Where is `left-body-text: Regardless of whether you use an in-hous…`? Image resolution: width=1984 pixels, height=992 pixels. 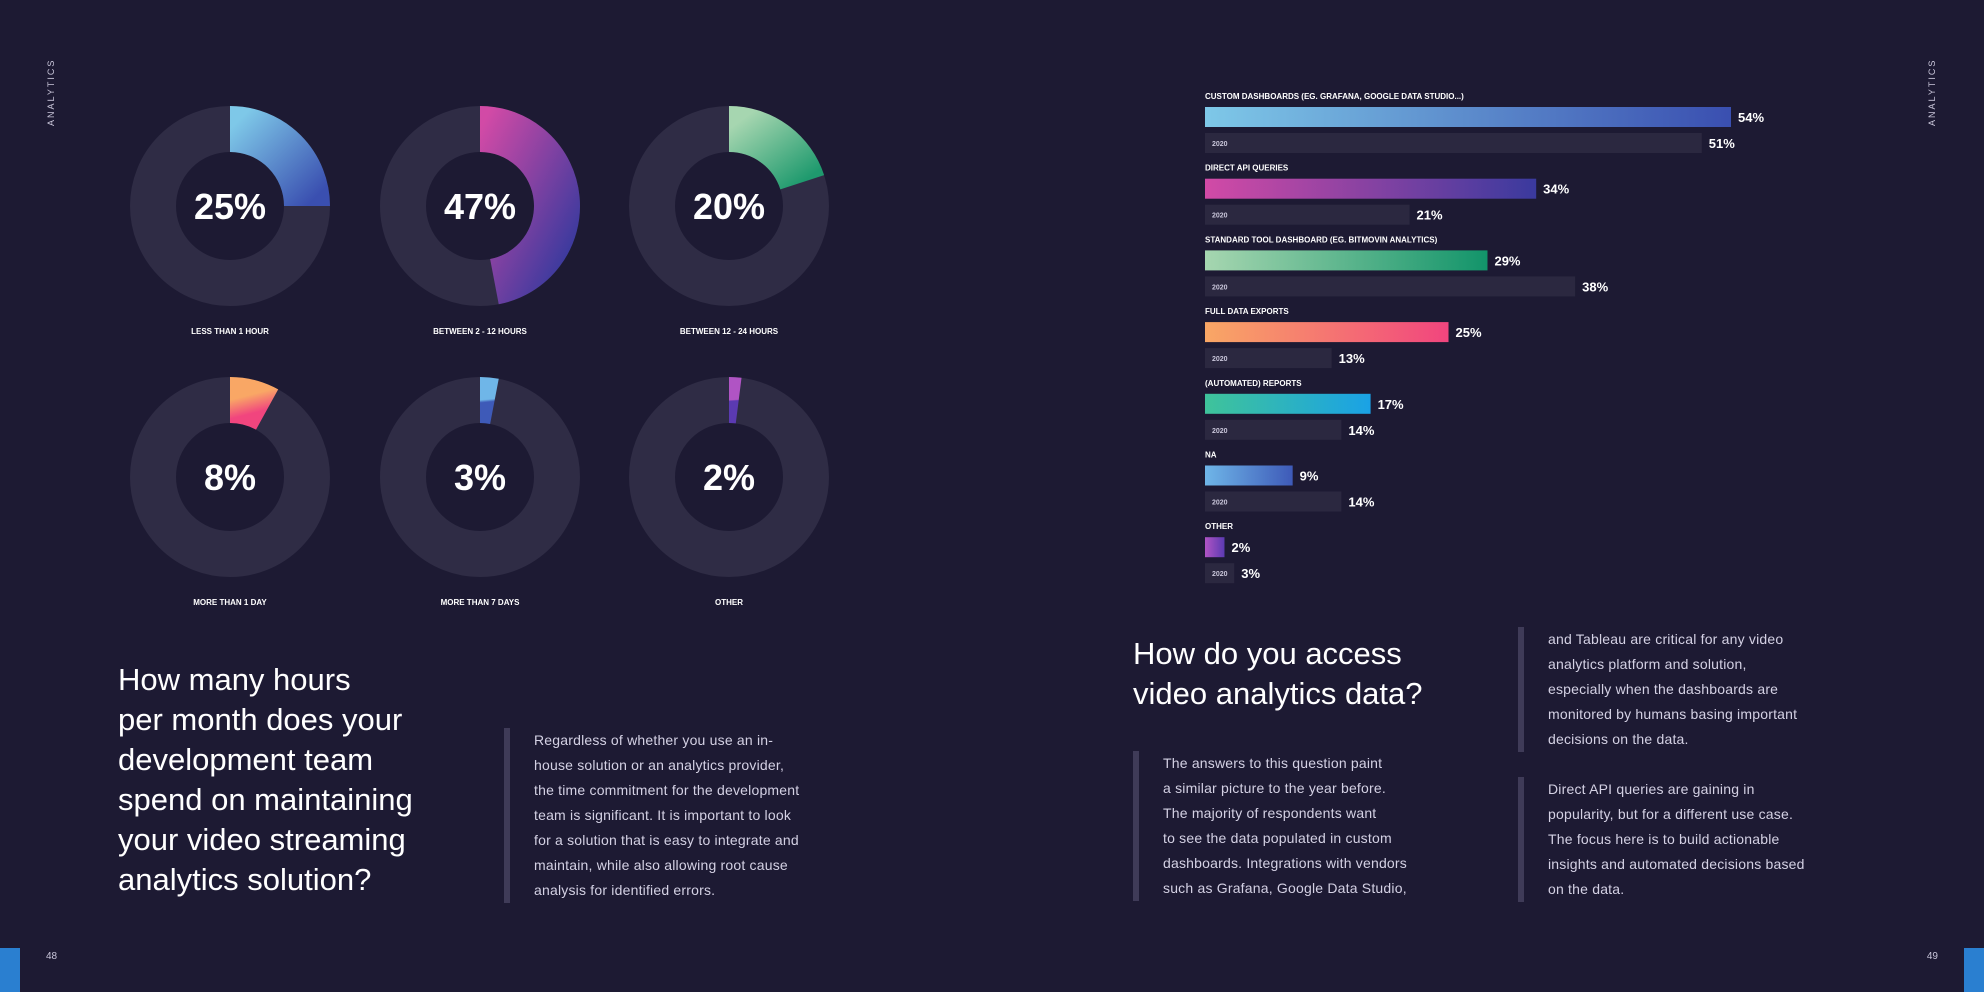 left-body-text: Regardless of whether you use an in-hous… is located at coordinates (651, 815).